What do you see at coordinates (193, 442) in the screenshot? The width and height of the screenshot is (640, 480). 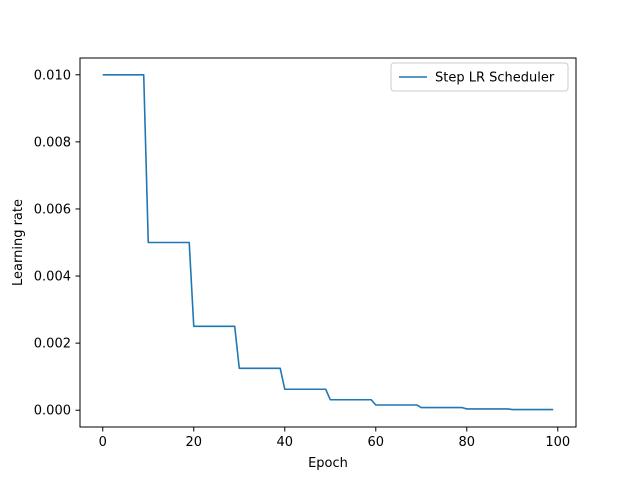 I see `x-tick-label: 20` at bounding box center [193, 442].